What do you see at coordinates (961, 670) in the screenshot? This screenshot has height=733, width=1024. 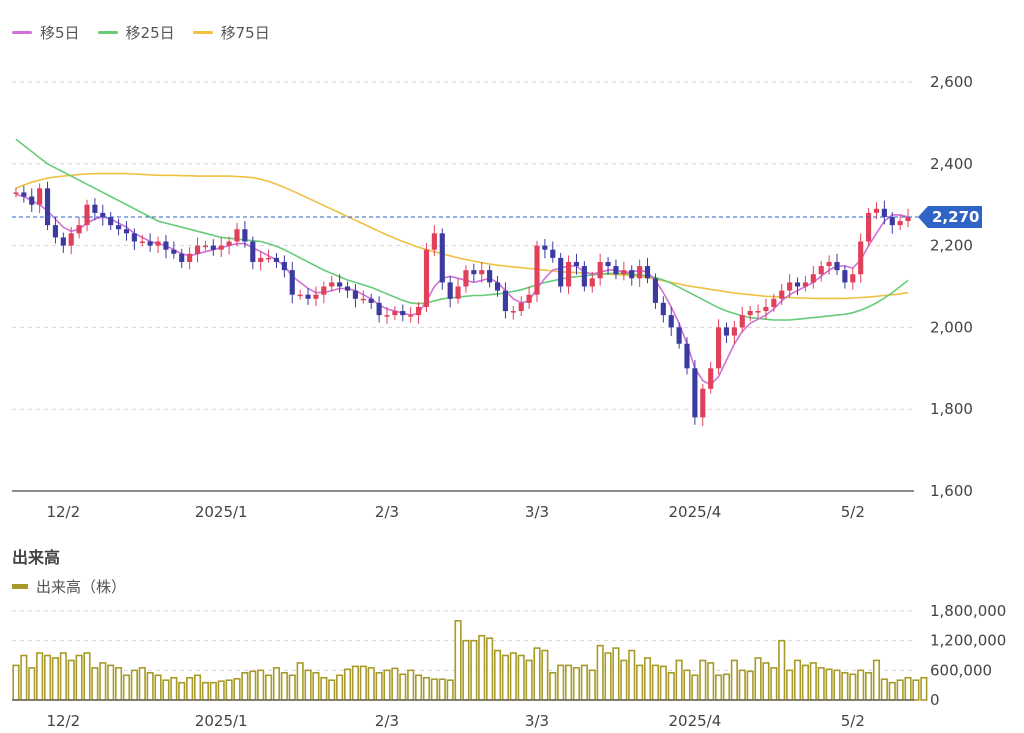 I see `volume-tick-label: 600,000` at bounding box center [961, 670].